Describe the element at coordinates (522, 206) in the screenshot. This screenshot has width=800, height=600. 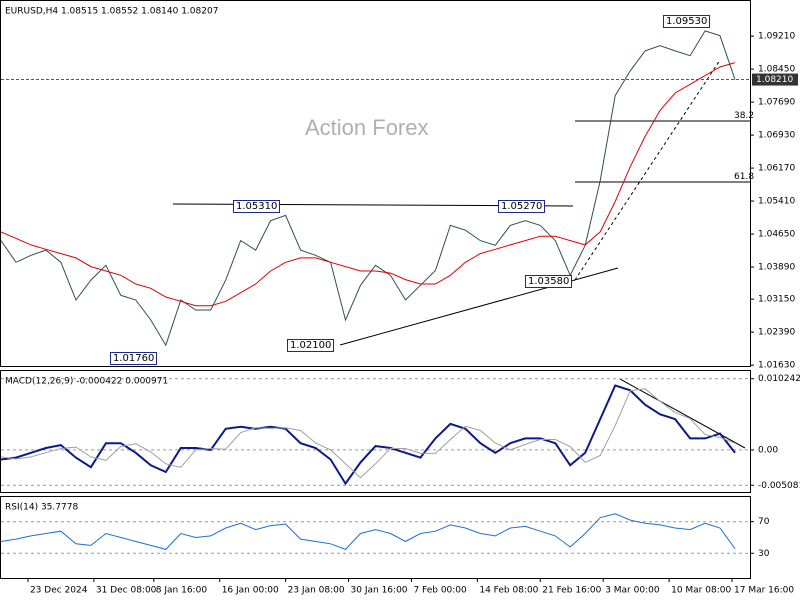
I see `price-annotation: 1.05270` at that location.